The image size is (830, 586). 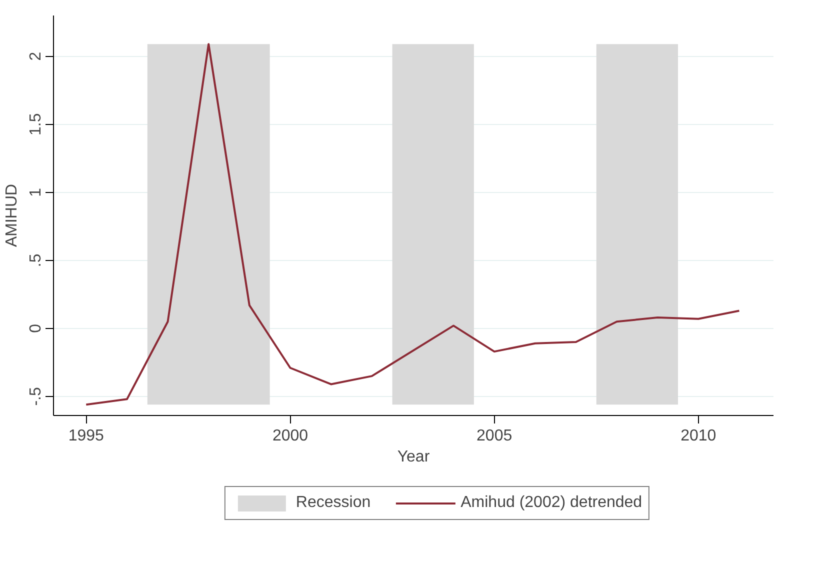 I want to click on x-axis-title: Year, so click(x=413, y=457).